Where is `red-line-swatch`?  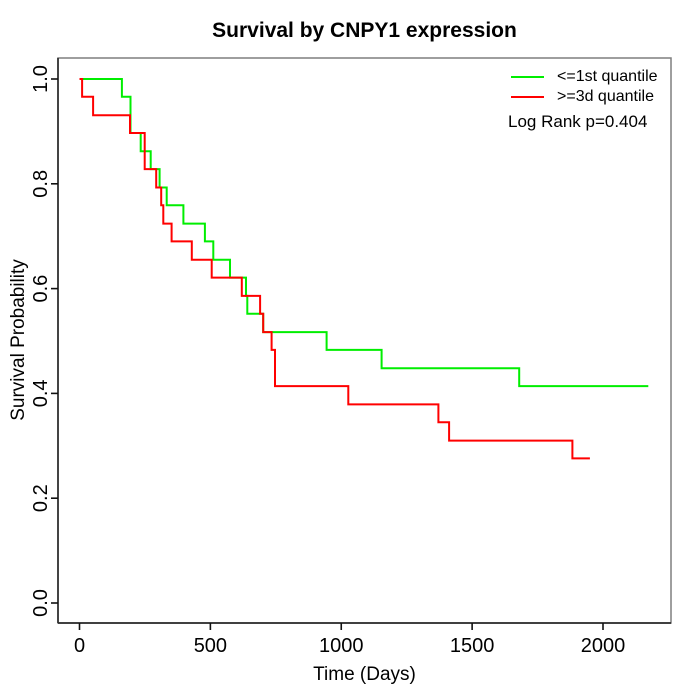 red-line-swatch is located at coordinates (527, 97).